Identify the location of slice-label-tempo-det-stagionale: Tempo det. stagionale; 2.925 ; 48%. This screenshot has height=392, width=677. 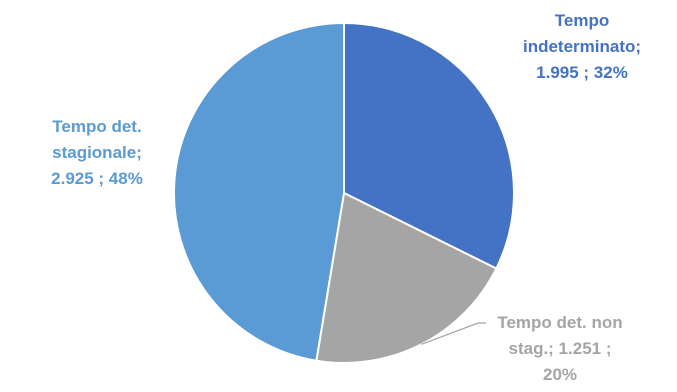
(97, 153).